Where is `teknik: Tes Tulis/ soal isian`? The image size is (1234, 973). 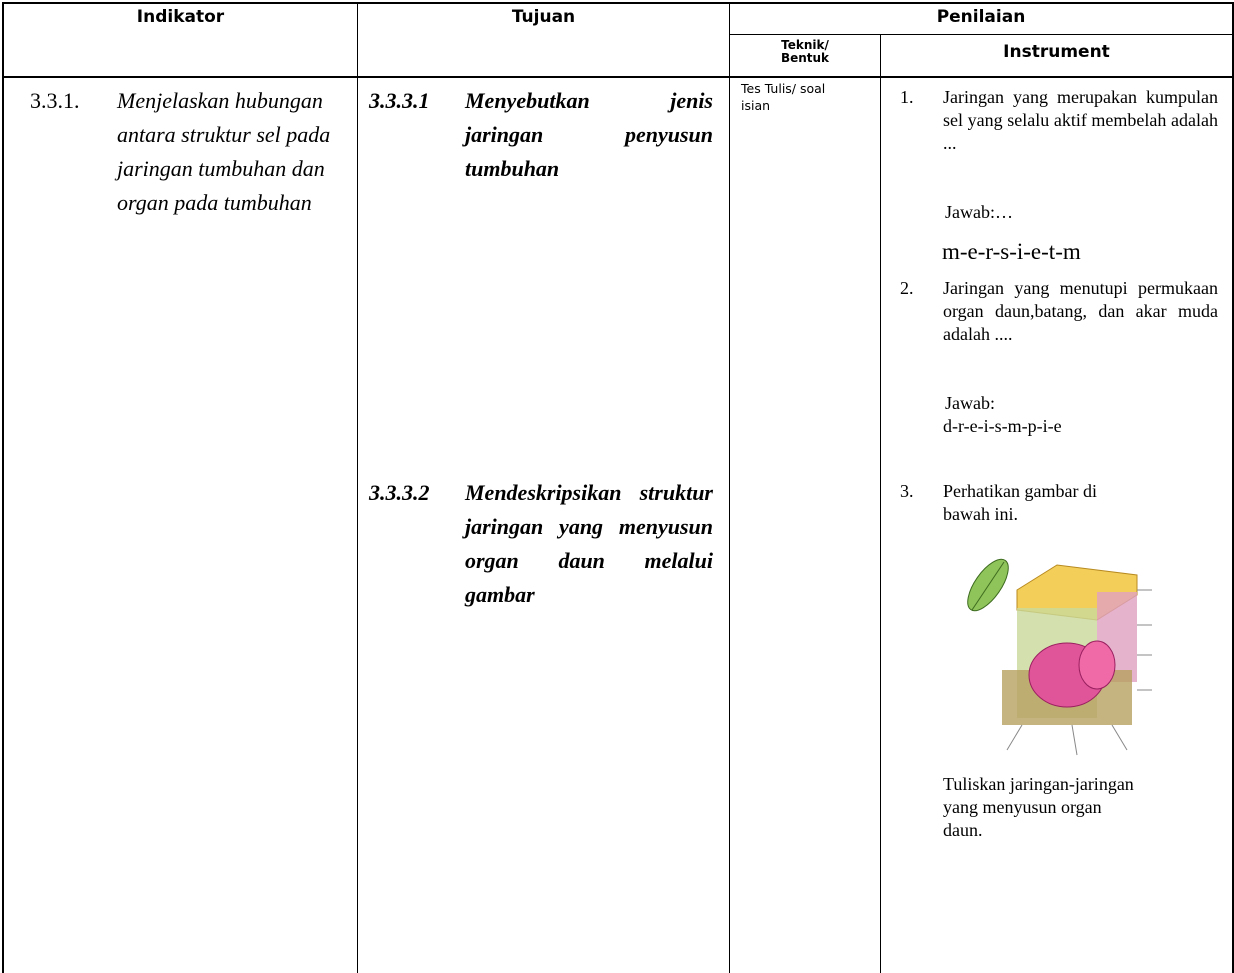
teknik: Tes Tulis/ soal isian is located at coordinates (783, 97).